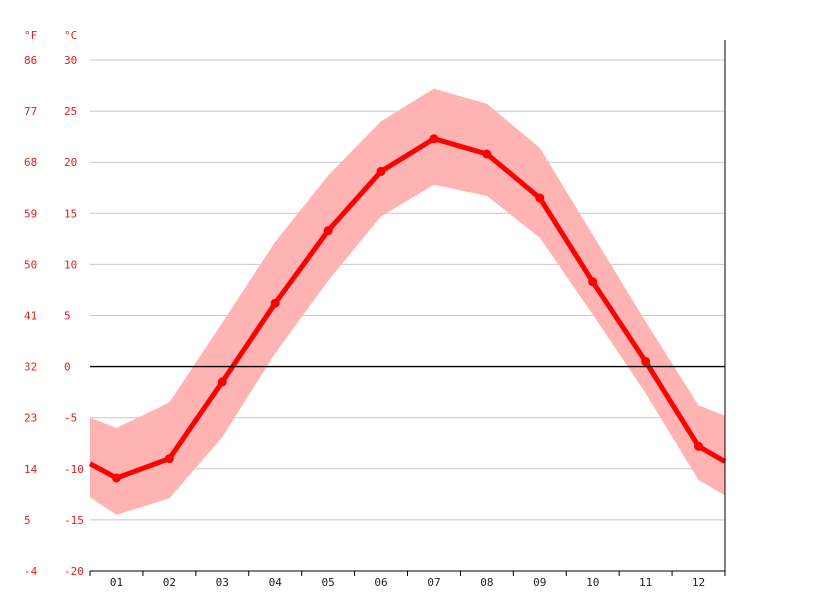 This screenshot has width=815, height=611. Describe the element at coordinates (30, 35) in the screenshot. I see `unit-fahrenheit: °F` at that location.